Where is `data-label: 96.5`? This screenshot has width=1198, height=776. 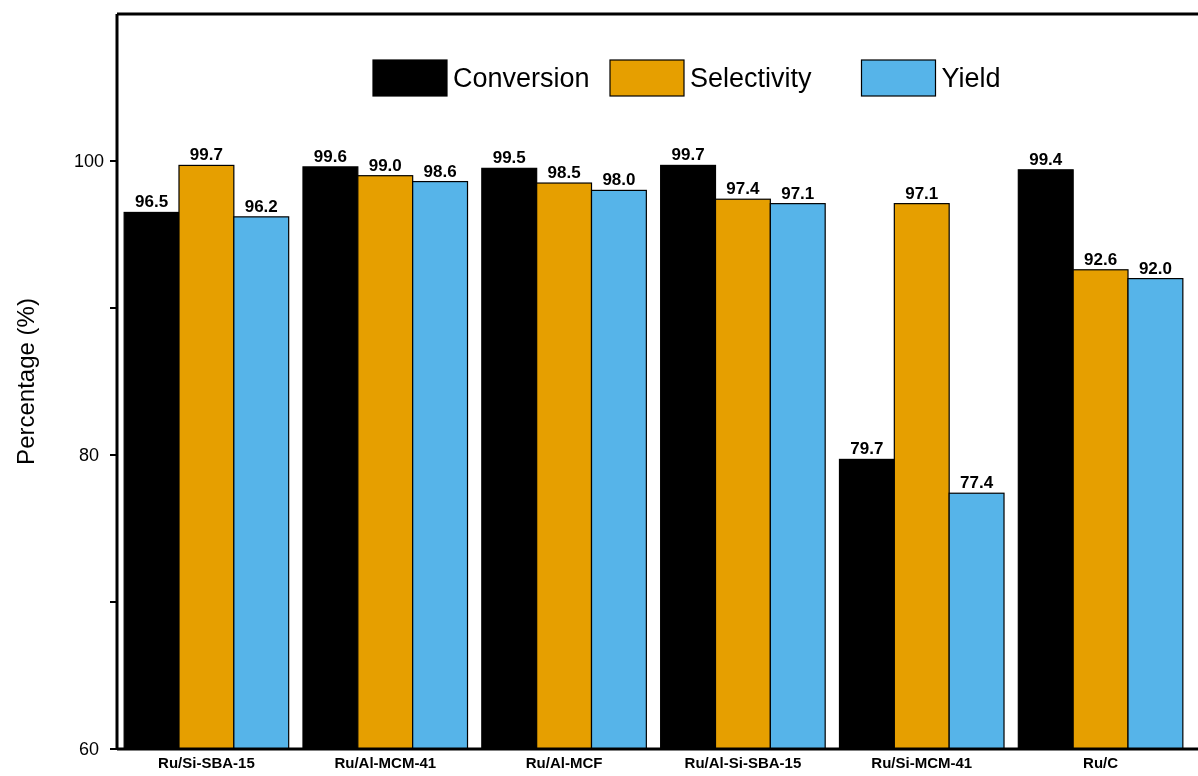 data-label: 96.5 is located at coordinates (152, 202).